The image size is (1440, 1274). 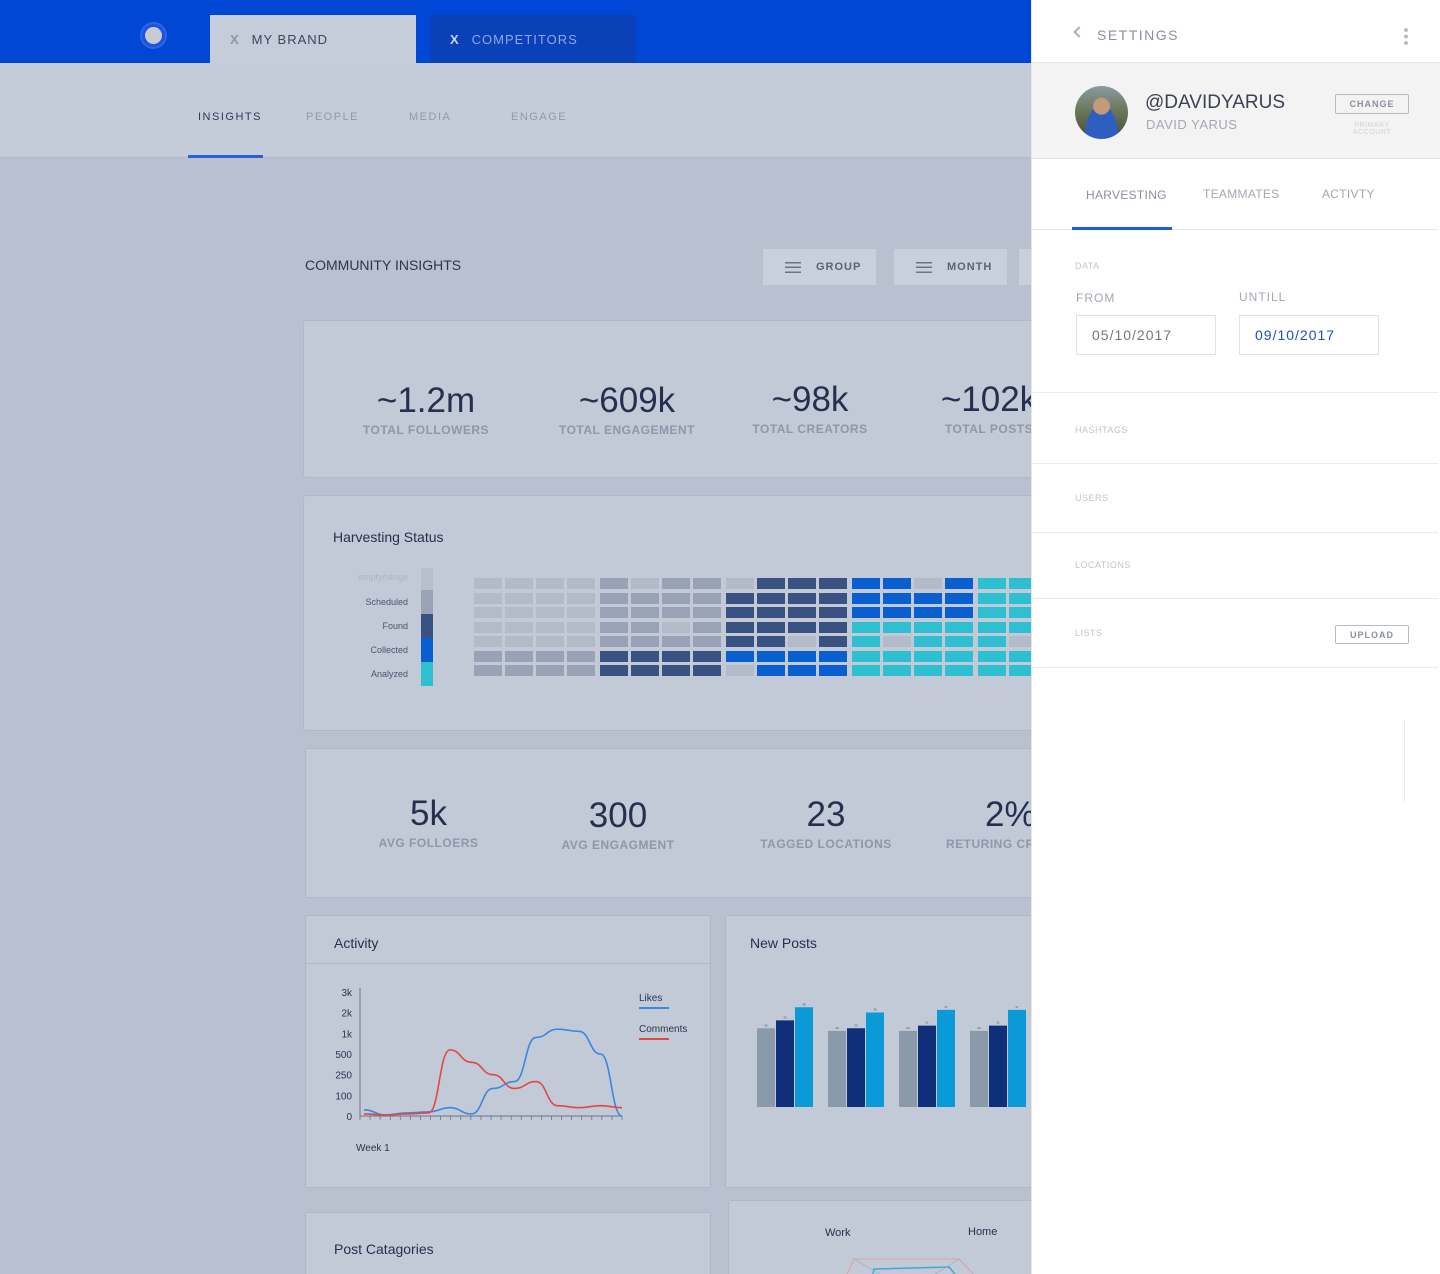 I want to click on stat-value: ~98k, so click(x=810, y=399).